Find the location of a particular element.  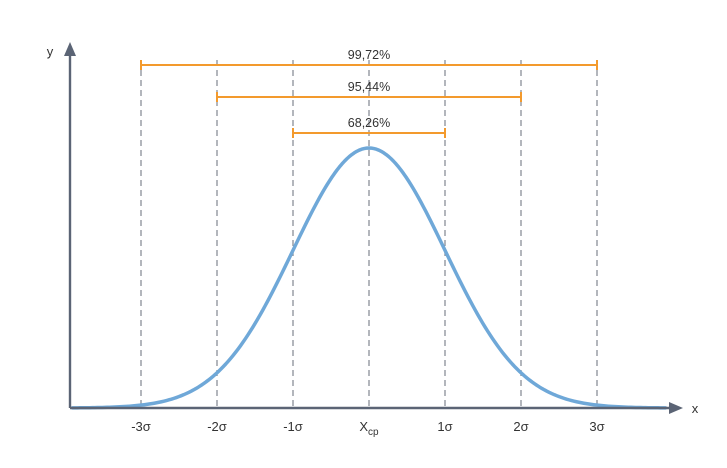

tick-label-0: Xcp is located at coordinates (369, 428).